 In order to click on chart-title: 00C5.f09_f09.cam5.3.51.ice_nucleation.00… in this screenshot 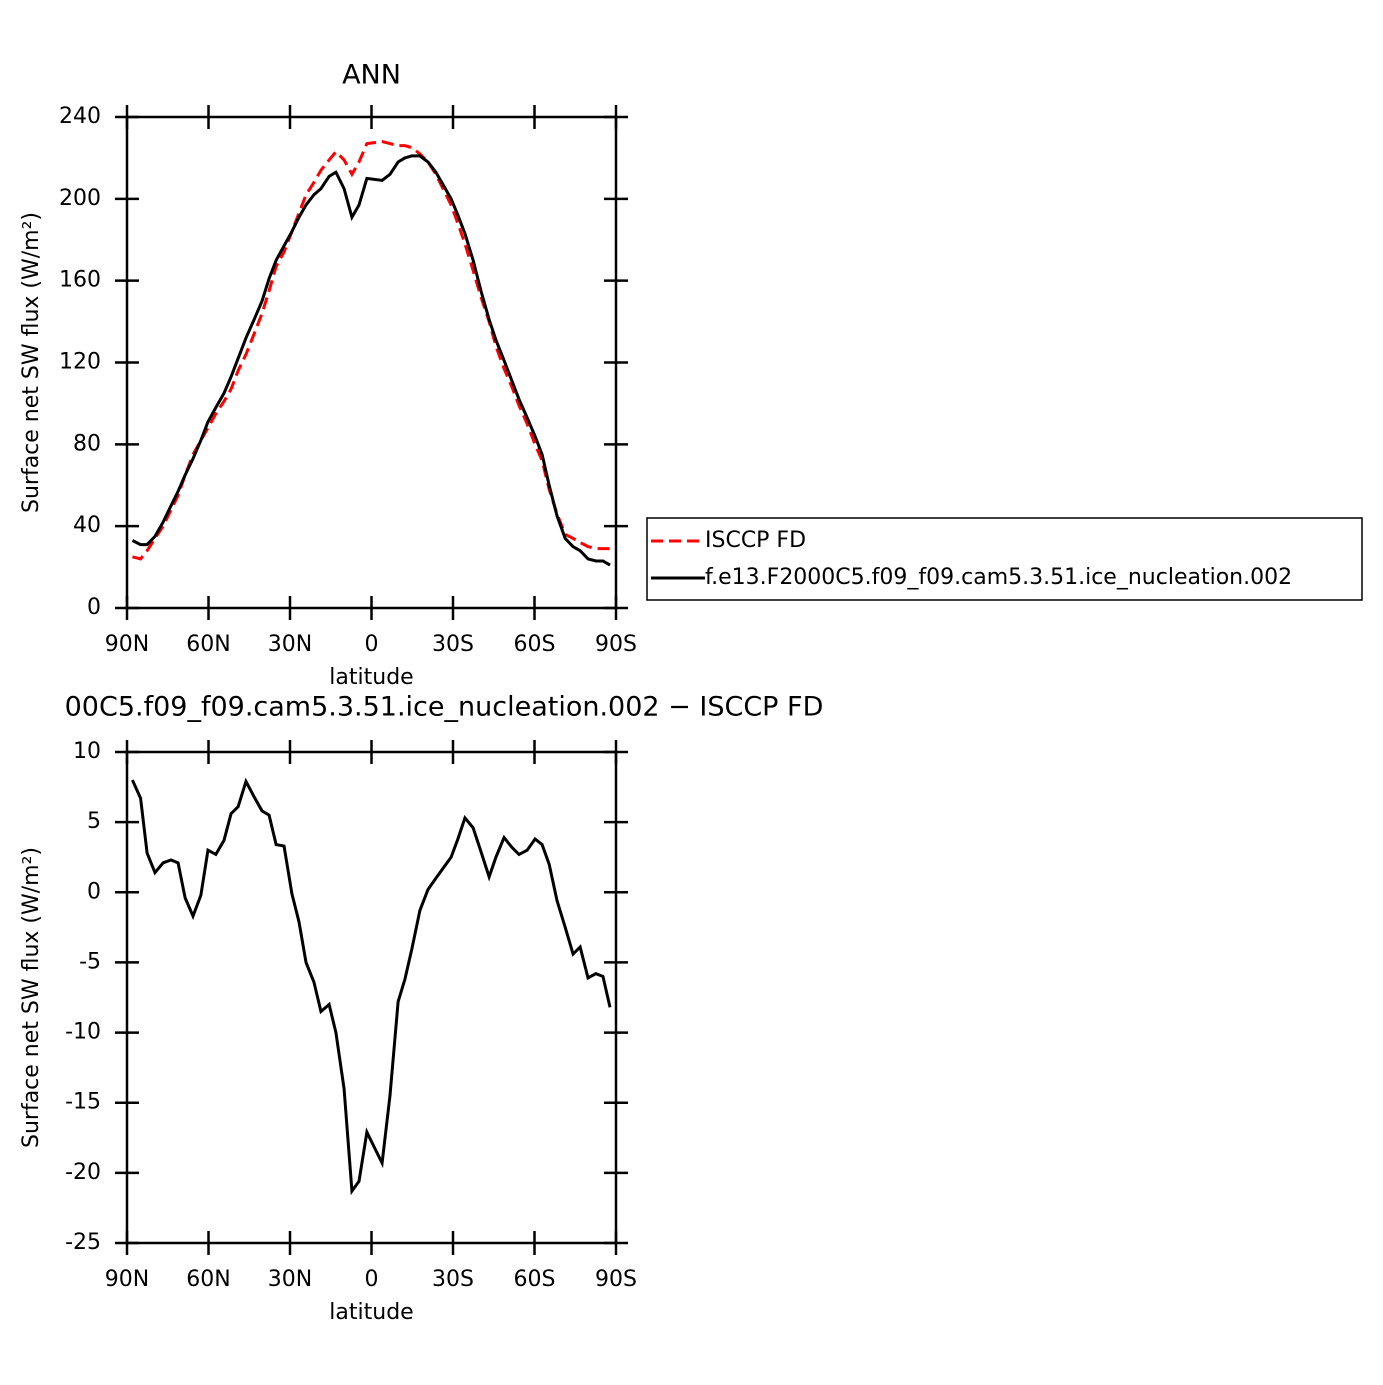, I will do `click(444, 707)`.